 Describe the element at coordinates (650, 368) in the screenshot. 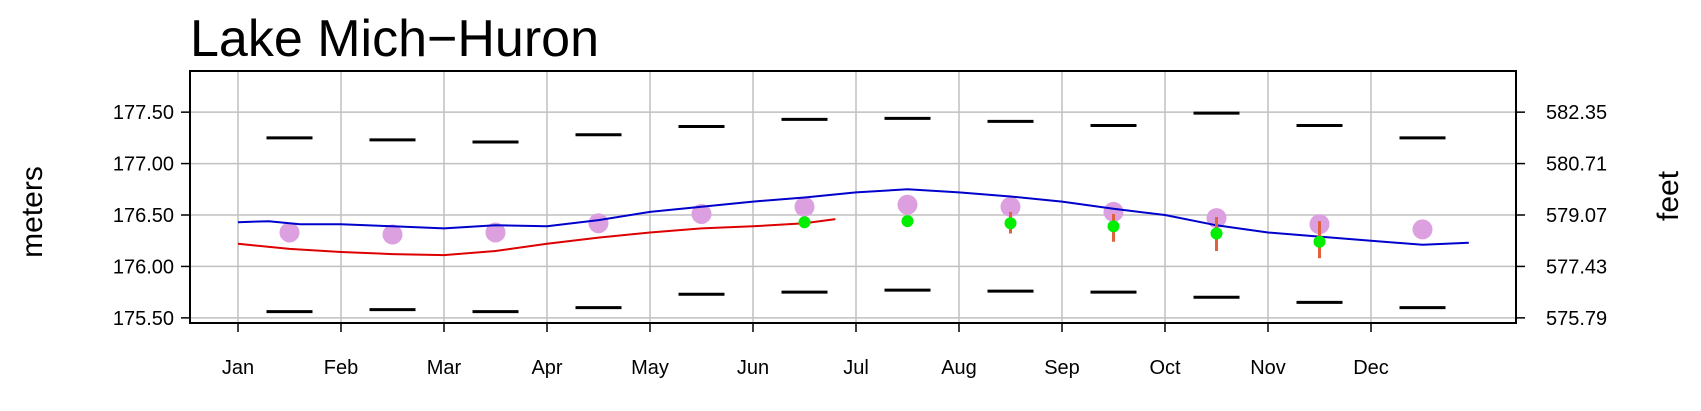

I see `x-tick-label: May` at that location.